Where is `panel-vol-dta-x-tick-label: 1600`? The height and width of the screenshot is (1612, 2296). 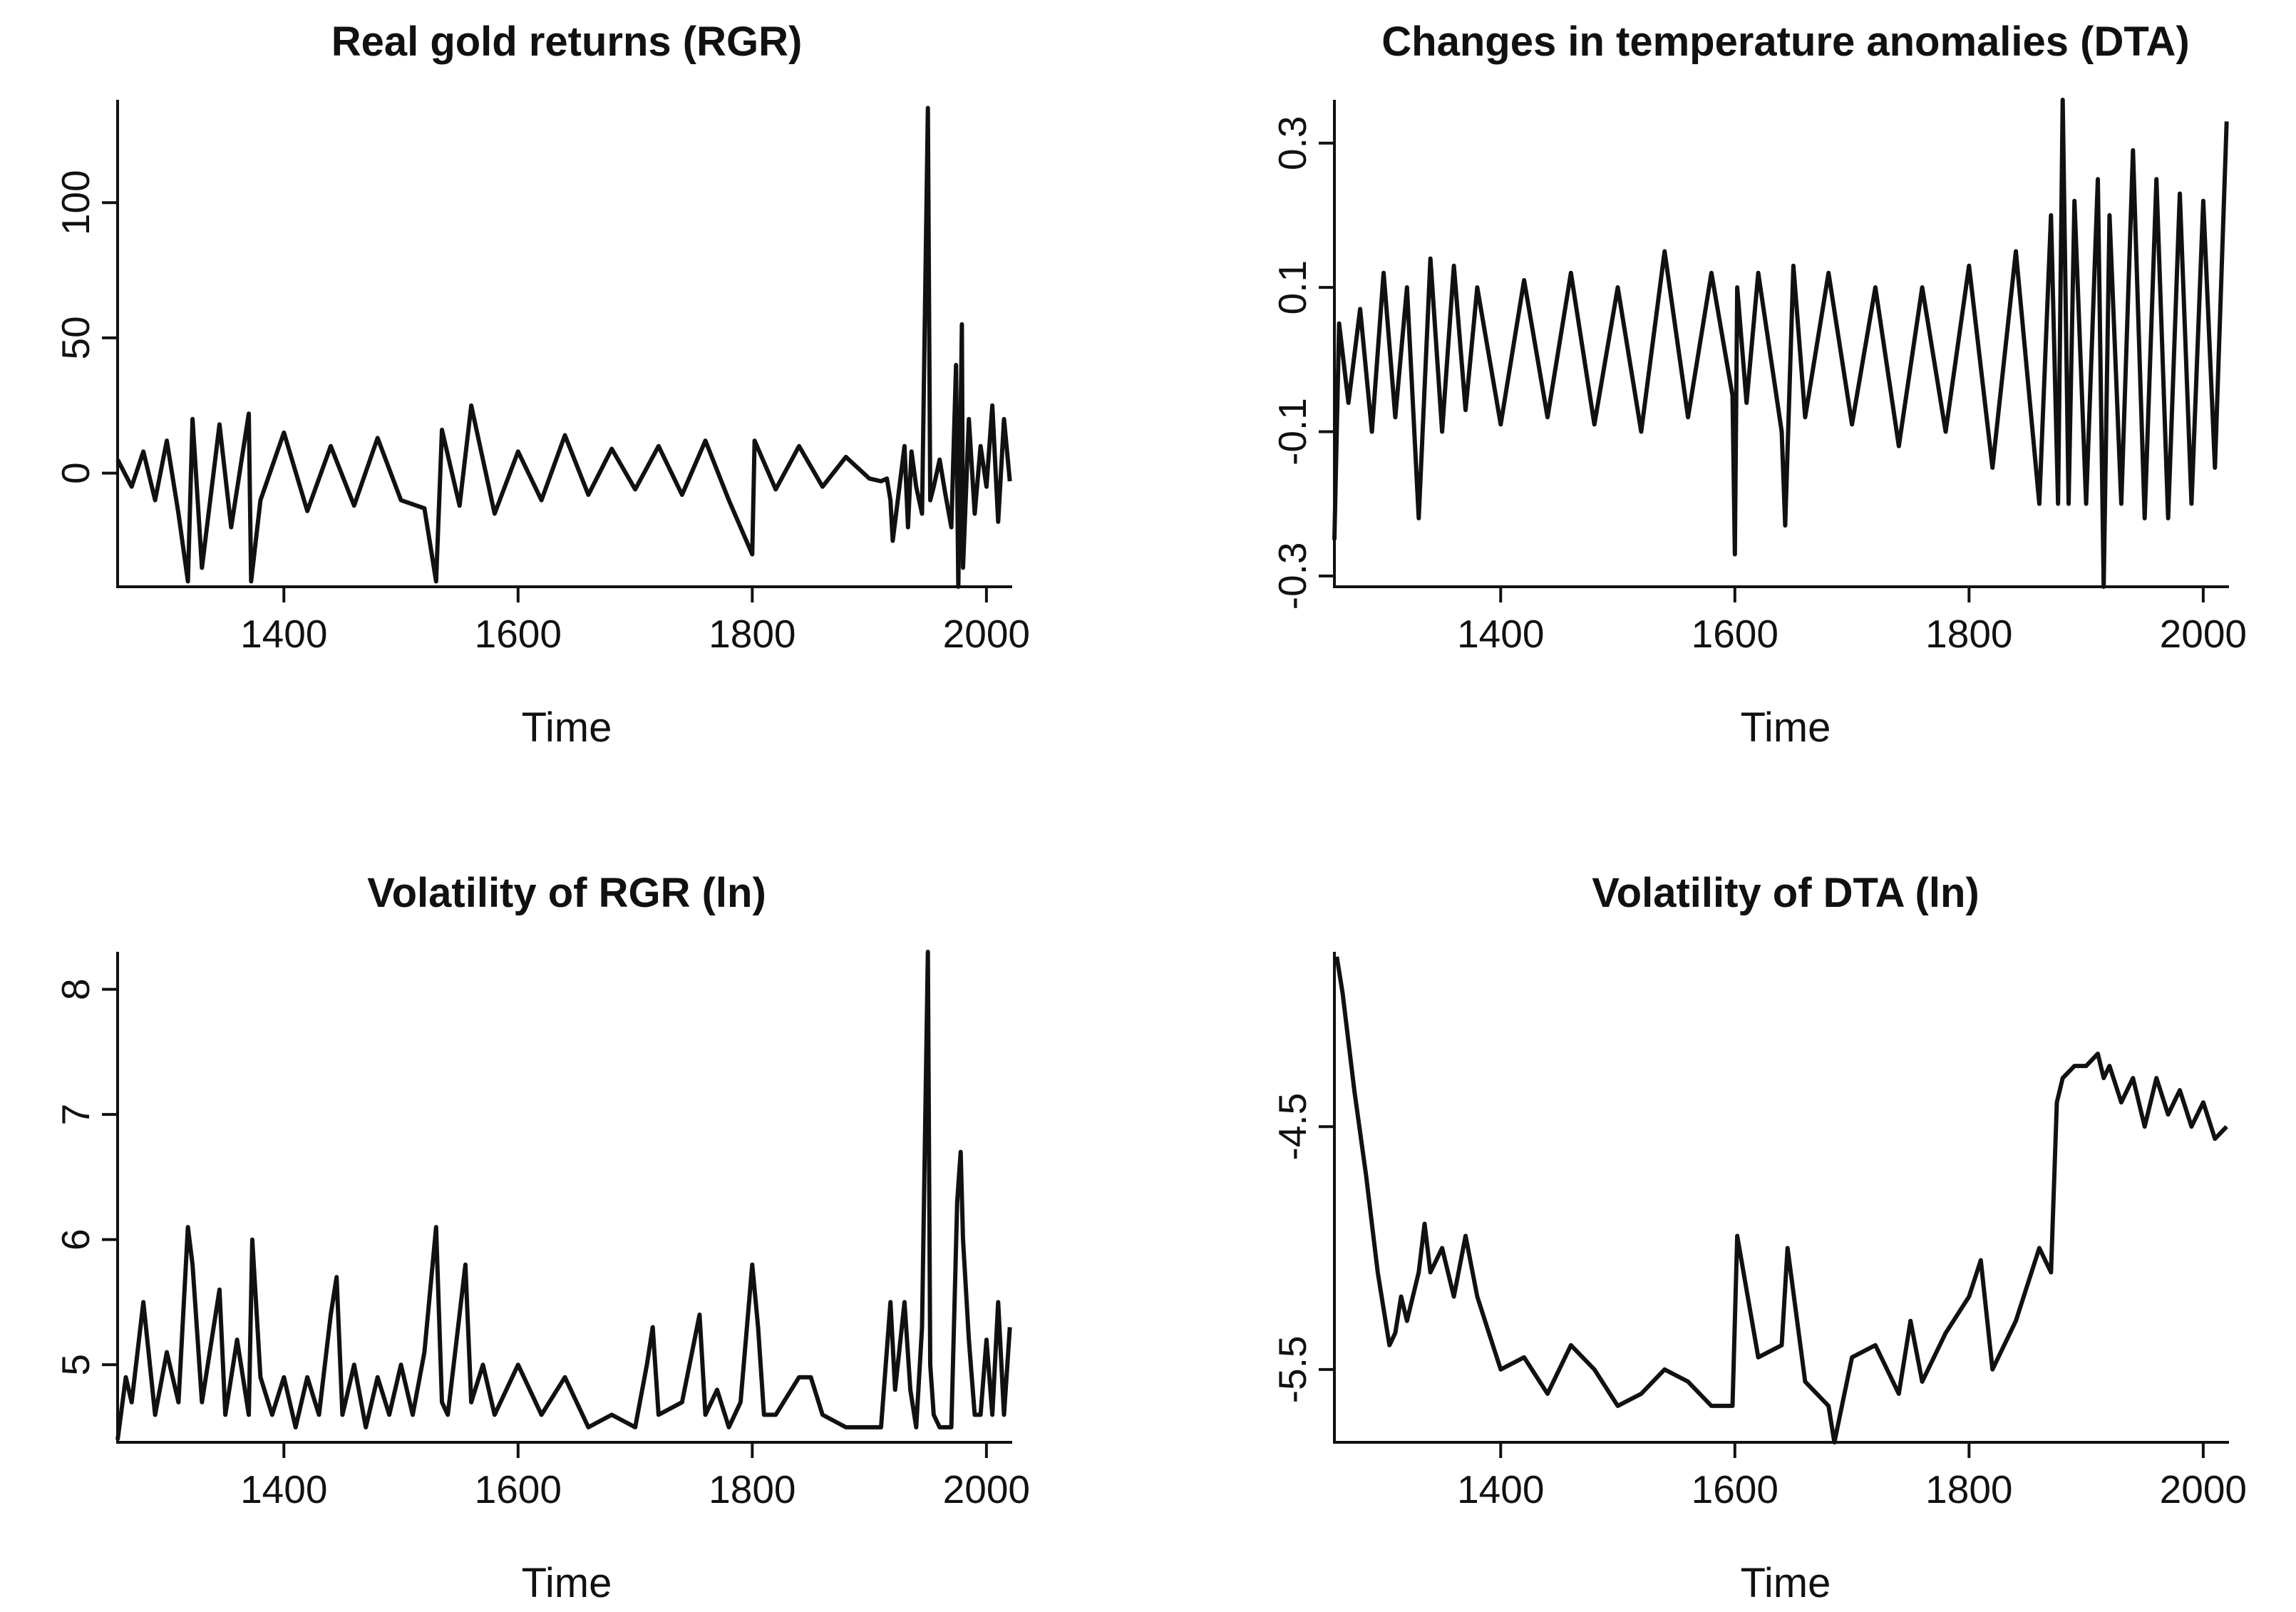 panel-vol-dta-x-tick-label: 1600 is located at coordinates (1735, 1489).